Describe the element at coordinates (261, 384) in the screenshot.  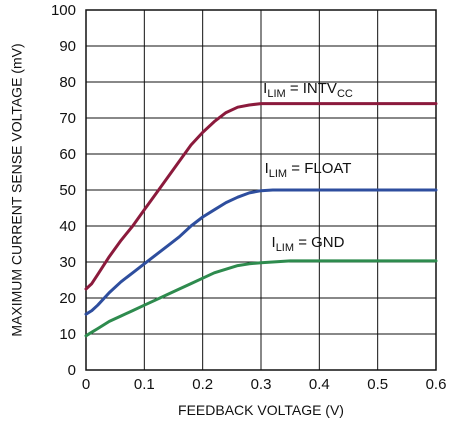
I see `x-tick-label: 0.3` at that location.